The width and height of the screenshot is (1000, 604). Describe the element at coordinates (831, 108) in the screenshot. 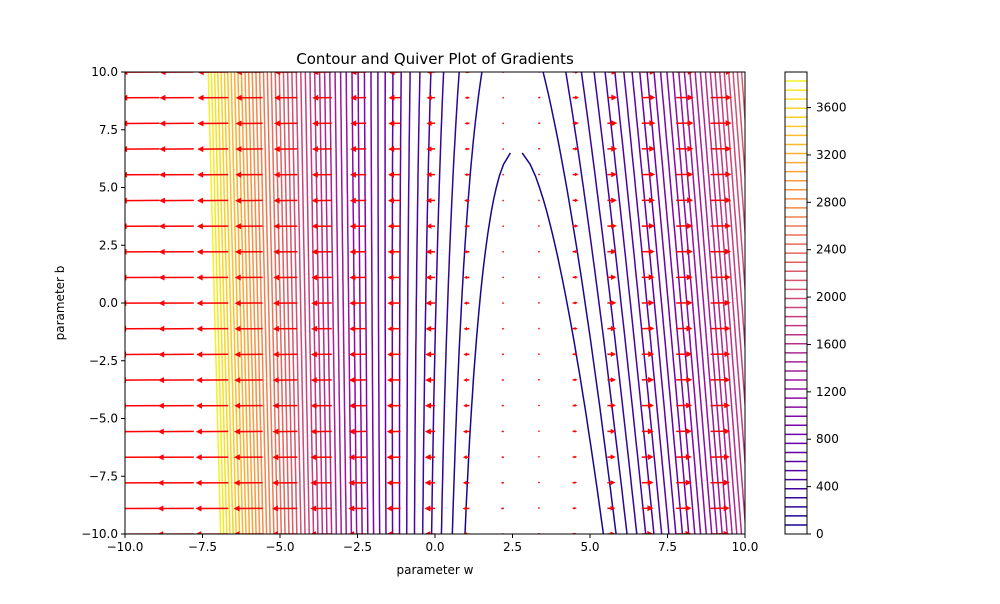

I see `colorbar-tick-label: 3600` at that location.